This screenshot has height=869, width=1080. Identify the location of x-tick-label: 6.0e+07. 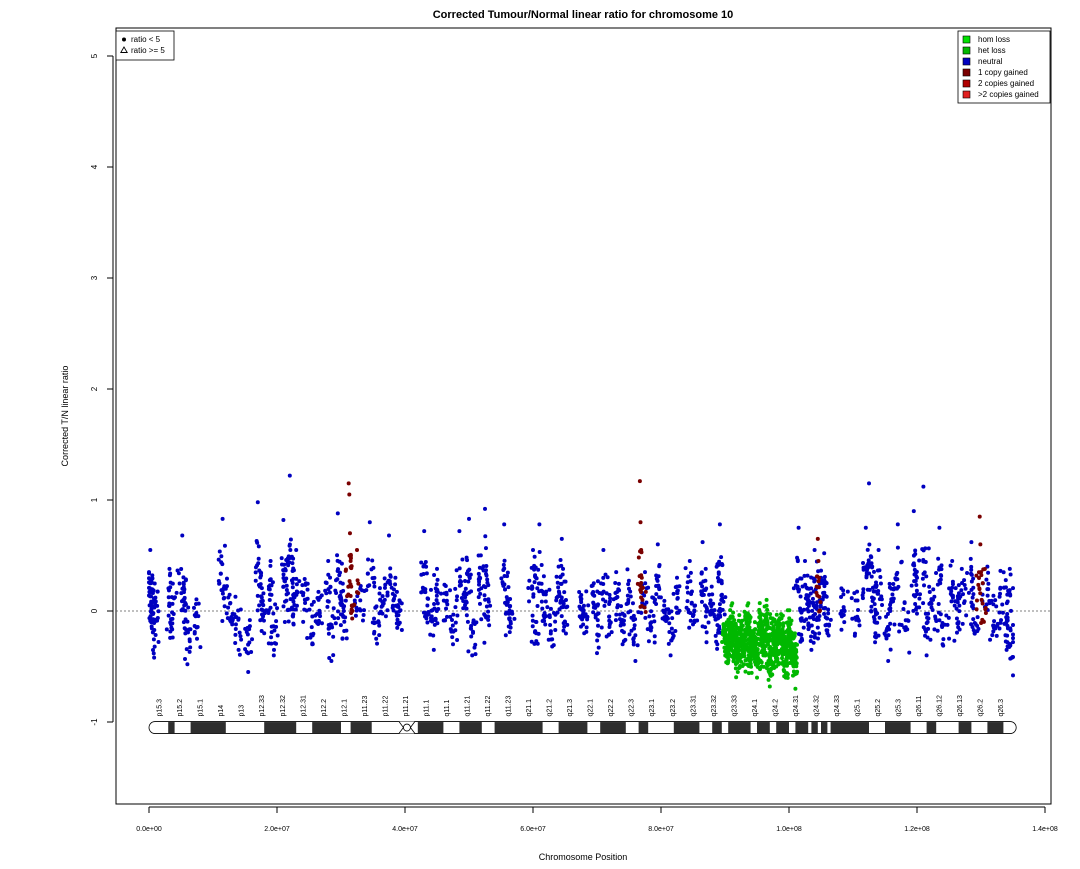
(533, 829).